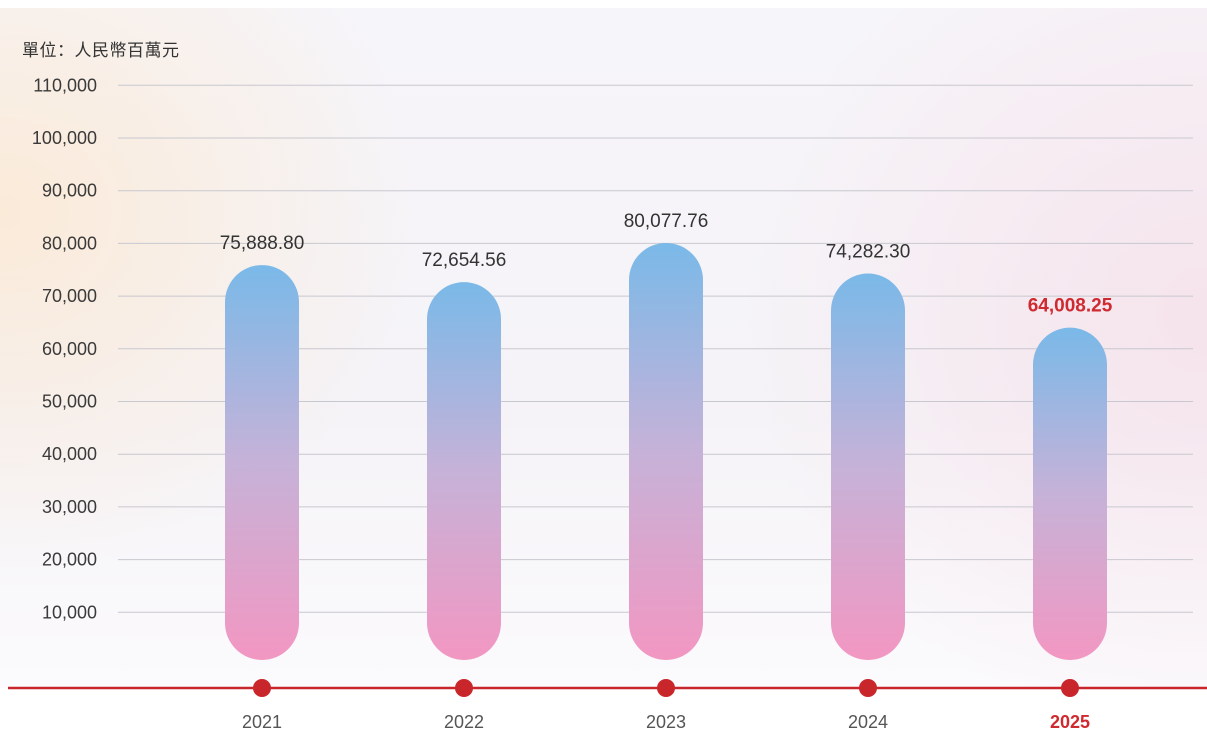 This screenshot has width=1207, height=731. What do you see at coordinates (868, 721) in the screenshot?
I see `year-label-2024: 2024` at bounding box center [868, 721].